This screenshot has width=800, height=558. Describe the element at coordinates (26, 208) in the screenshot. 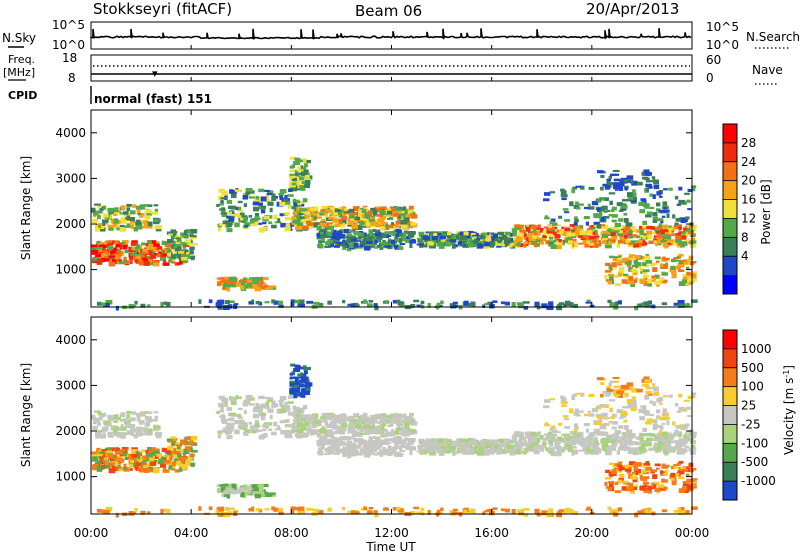

I see `power-y-axis-label: Slant Range [km]` at that location.